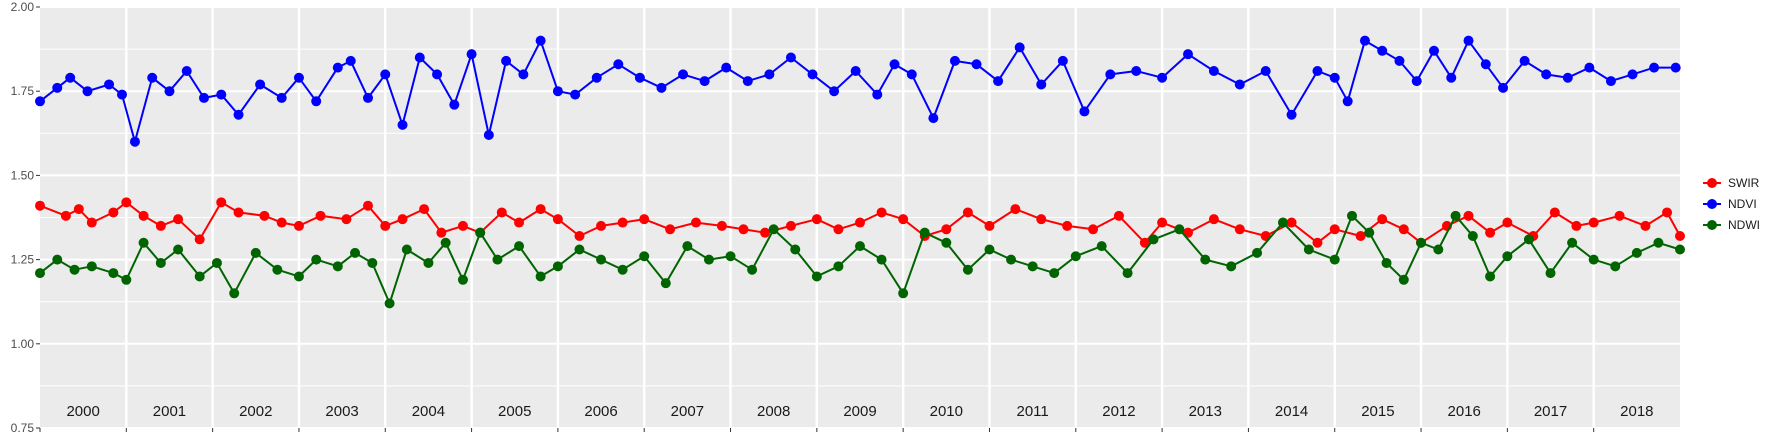  What do you see at coordinates (1731, 183) in the screenshot?
I see `legend-item-swir: SWIR` at bounding box center [1731, 183].